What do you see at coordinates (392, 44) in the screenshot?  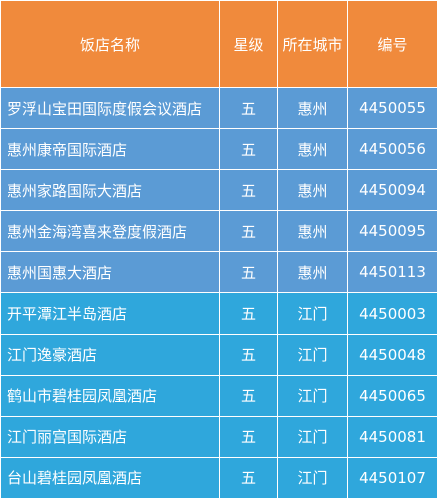 I see `header-code: 编号` at bounding box center [392, 44].